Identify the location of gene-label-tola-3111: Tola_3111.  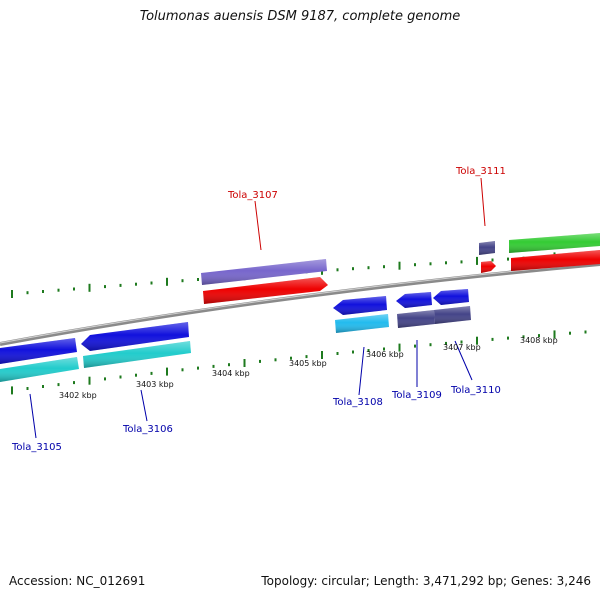
(480, 171).